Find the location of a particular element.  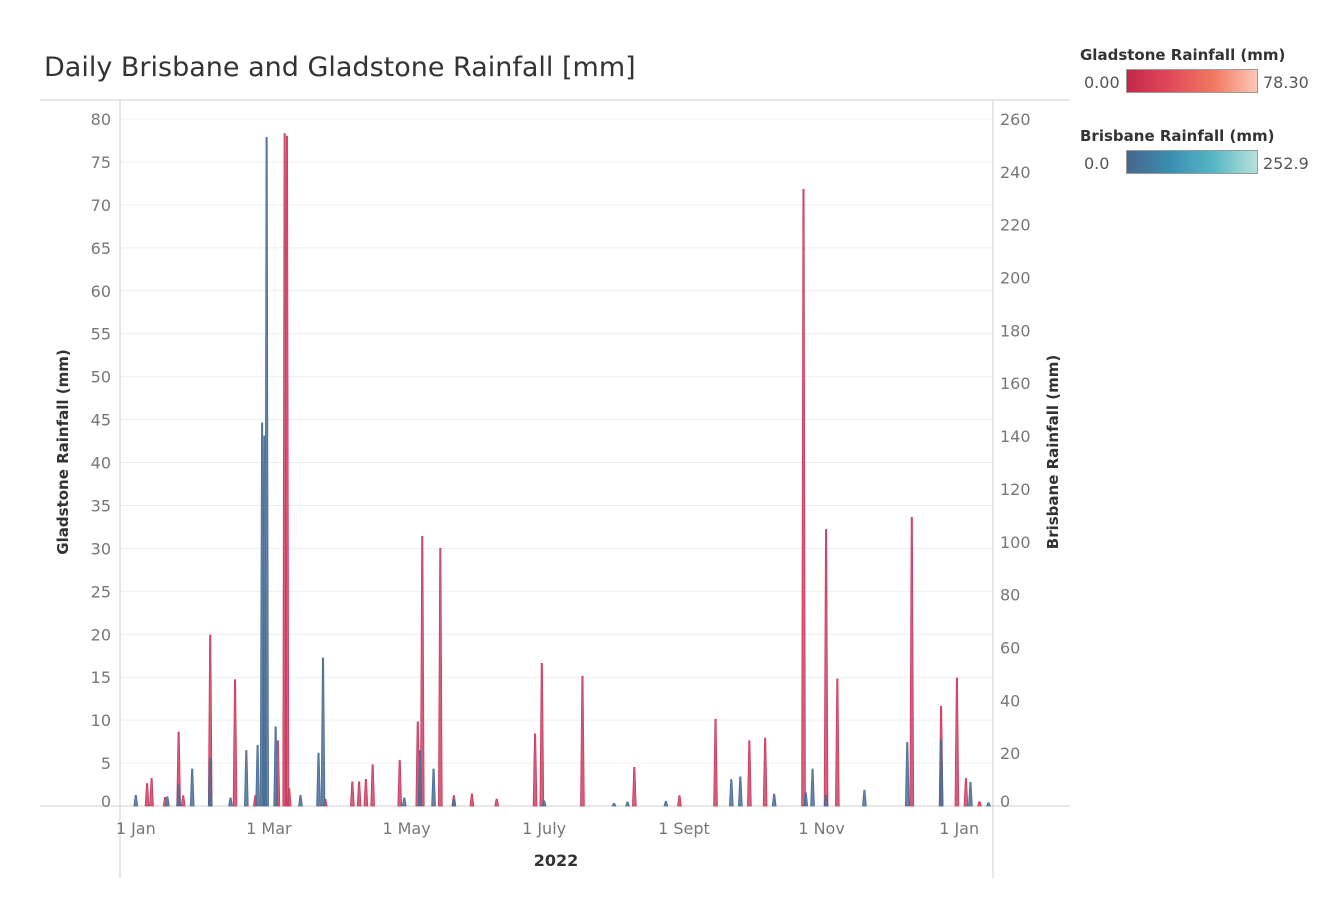

legend-gradient-gladstone is located at coordinates (1192, 81).